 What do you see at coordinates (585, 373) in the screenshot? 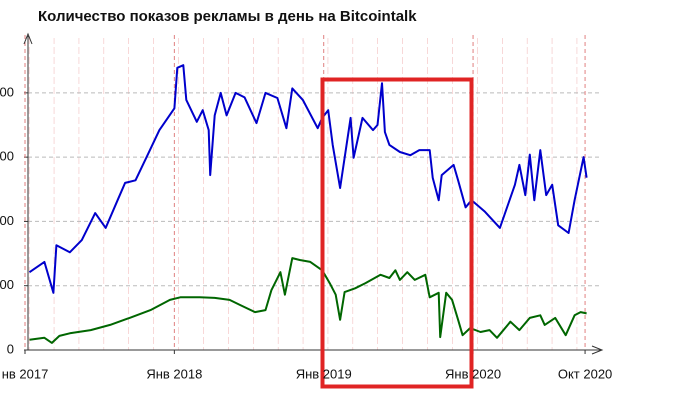
I see `x-tick-label: Окт 2020` at bounding box center [585, 373].